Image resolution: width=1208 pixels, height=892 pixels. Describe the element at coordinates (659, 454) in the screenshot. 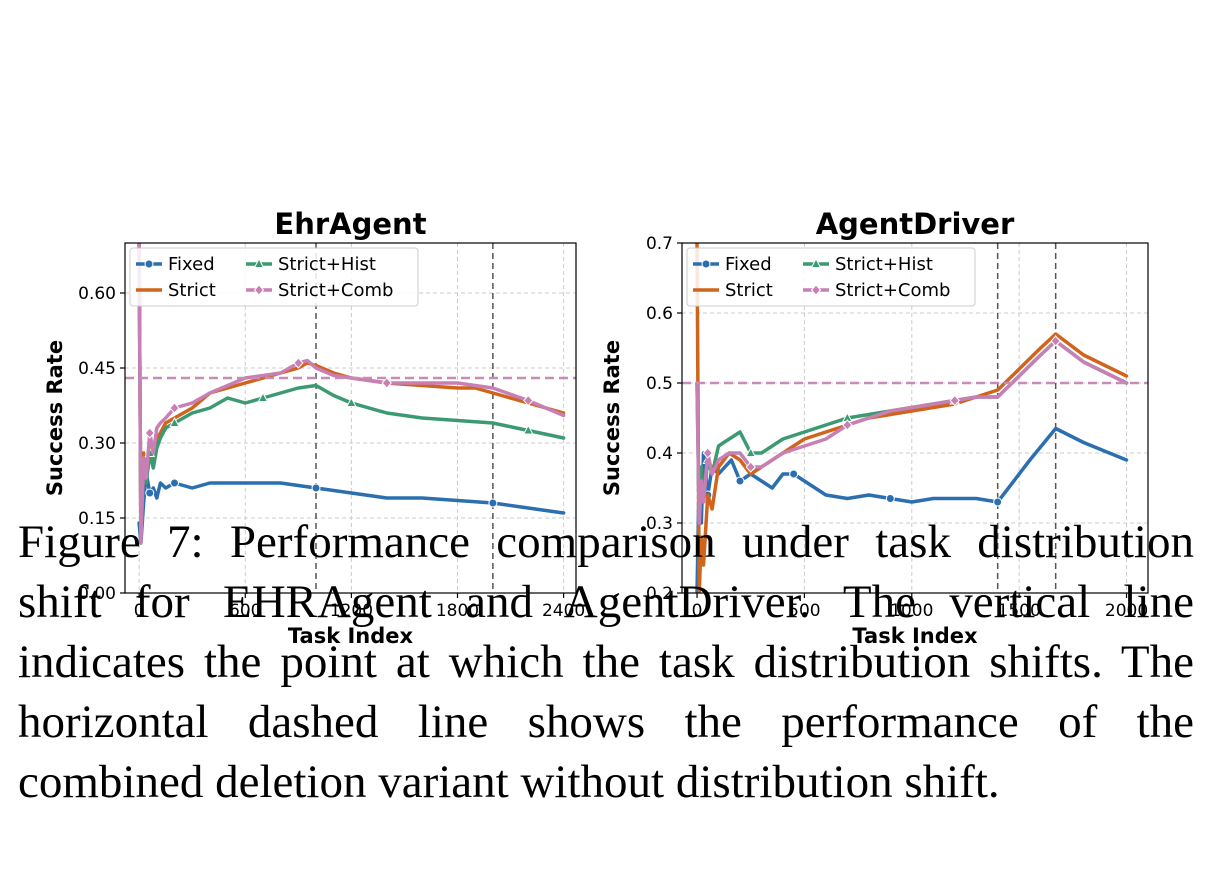

I see `y-tick-label: 0.4` at that location.